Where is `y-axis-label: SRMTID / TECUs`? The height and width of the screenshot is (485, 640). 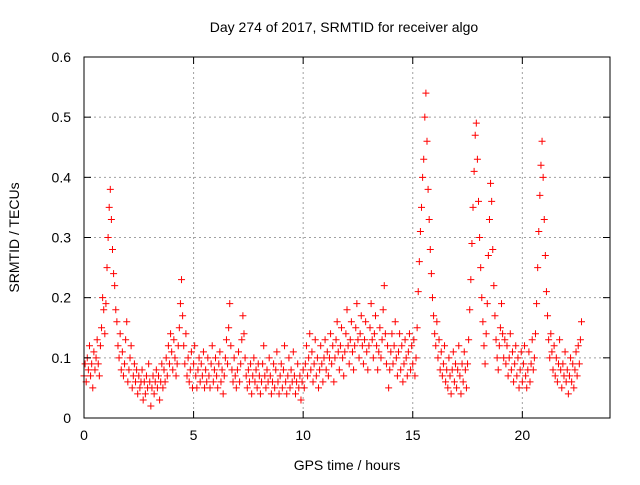 y-axis-label: SRMTID / TECUs is located at coordinates (14, 237).